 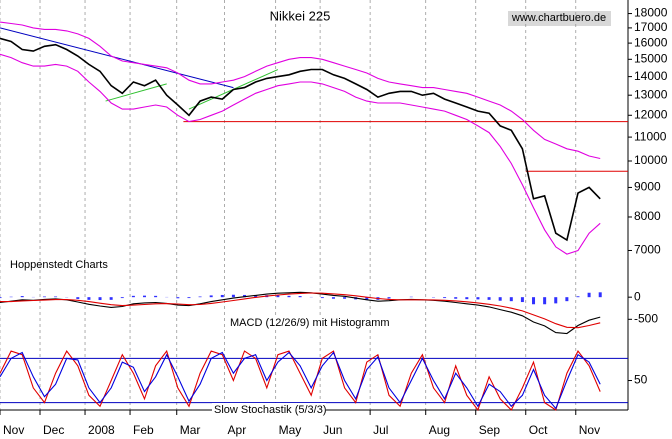 I want to click on y-tick-label: 15000, so click(x=651, y=58).